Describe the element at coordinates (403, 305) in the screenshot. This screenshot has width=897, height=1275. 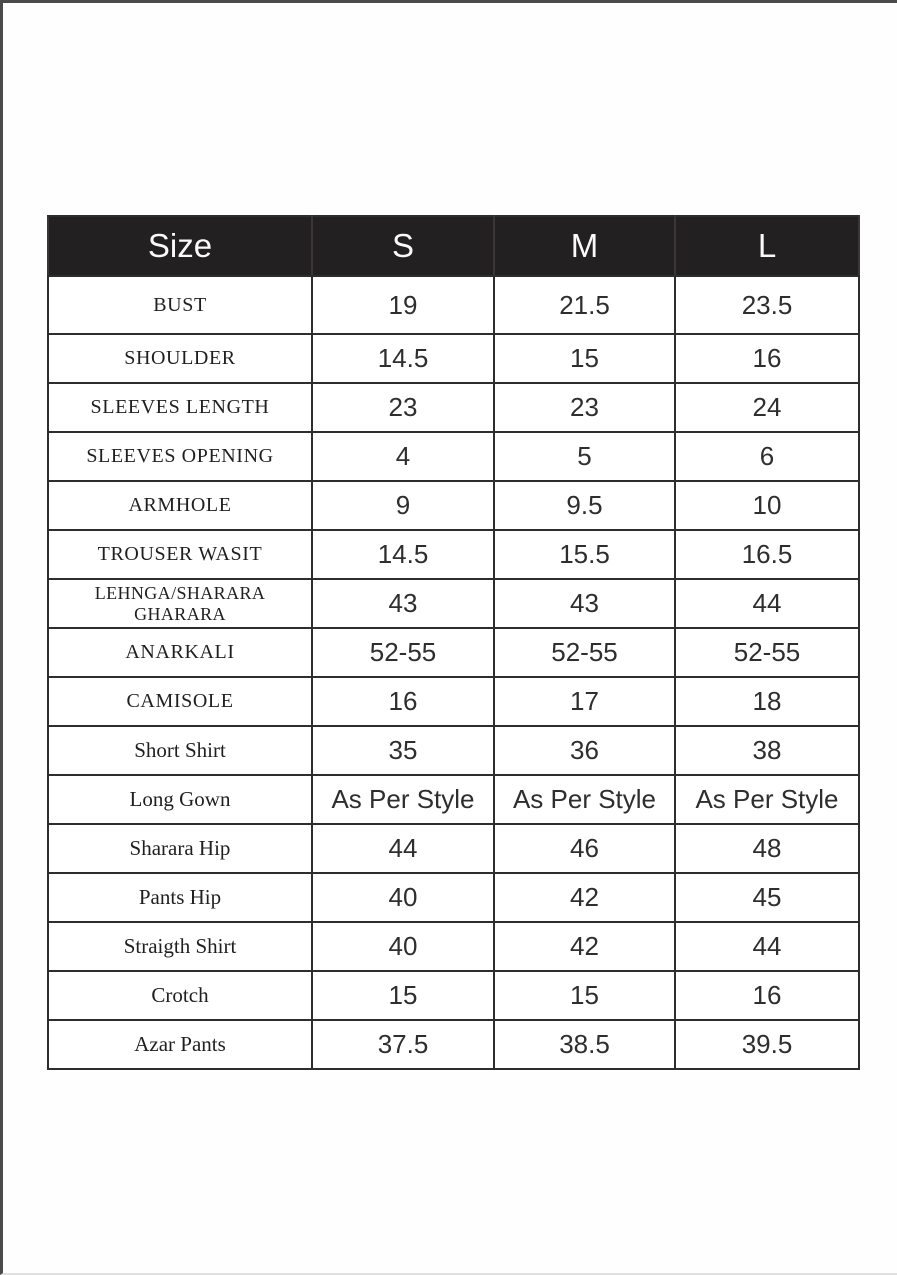
I see `size-value: 19` at that location.